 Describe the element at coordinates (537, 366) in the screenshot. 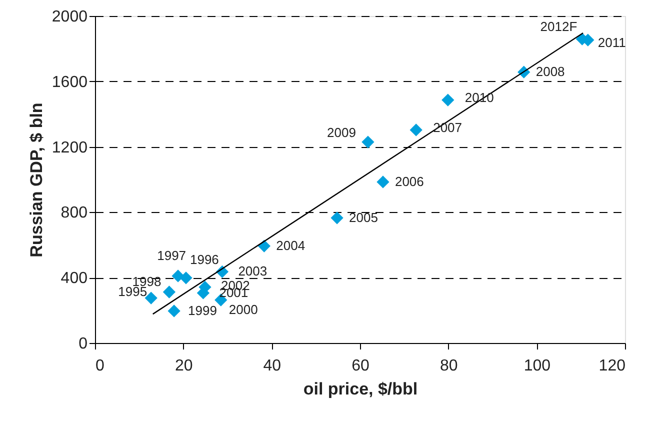

I see `x-tick-label: 100` at that location.